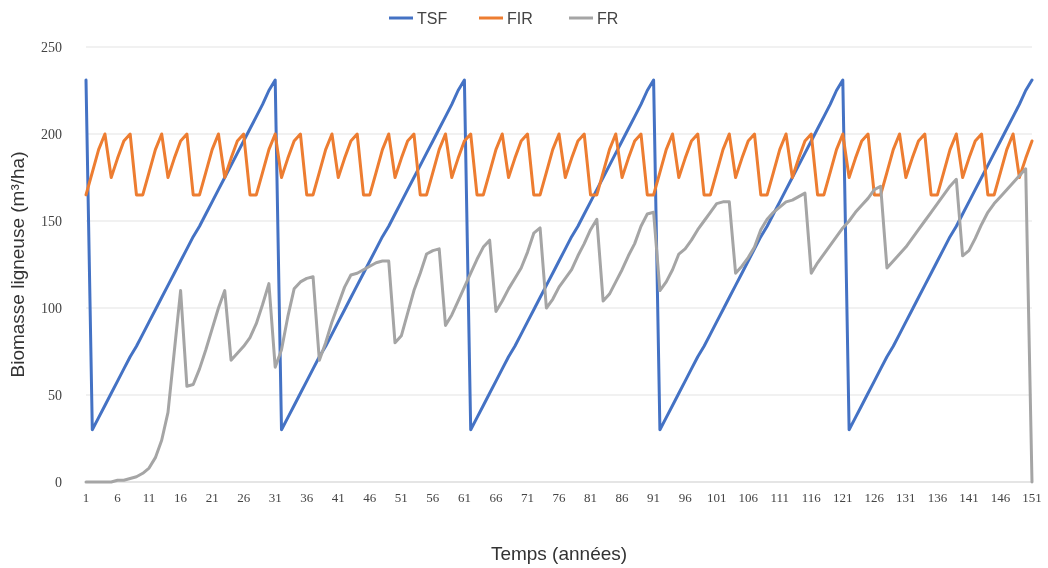 This screenshot has width=1048, height=568. What do you see at coordinates (559, 497) in the screenshot?
I see `x-tick-label: 76` at bounding box center [559, 497].